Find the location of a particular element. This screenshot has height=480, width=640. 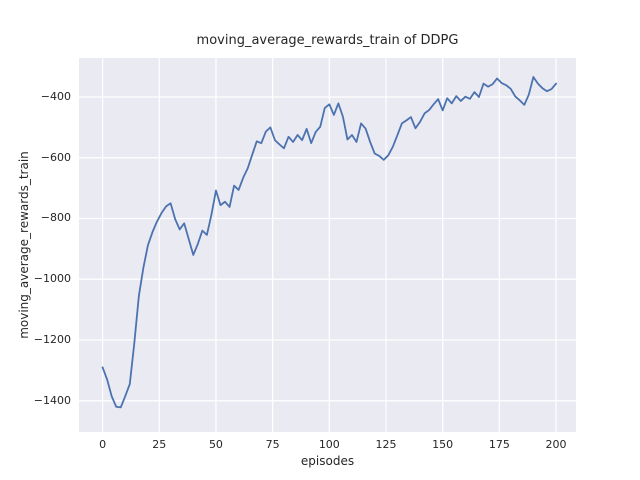

x-tick-label: 125 is located at coordinates (386, 444).